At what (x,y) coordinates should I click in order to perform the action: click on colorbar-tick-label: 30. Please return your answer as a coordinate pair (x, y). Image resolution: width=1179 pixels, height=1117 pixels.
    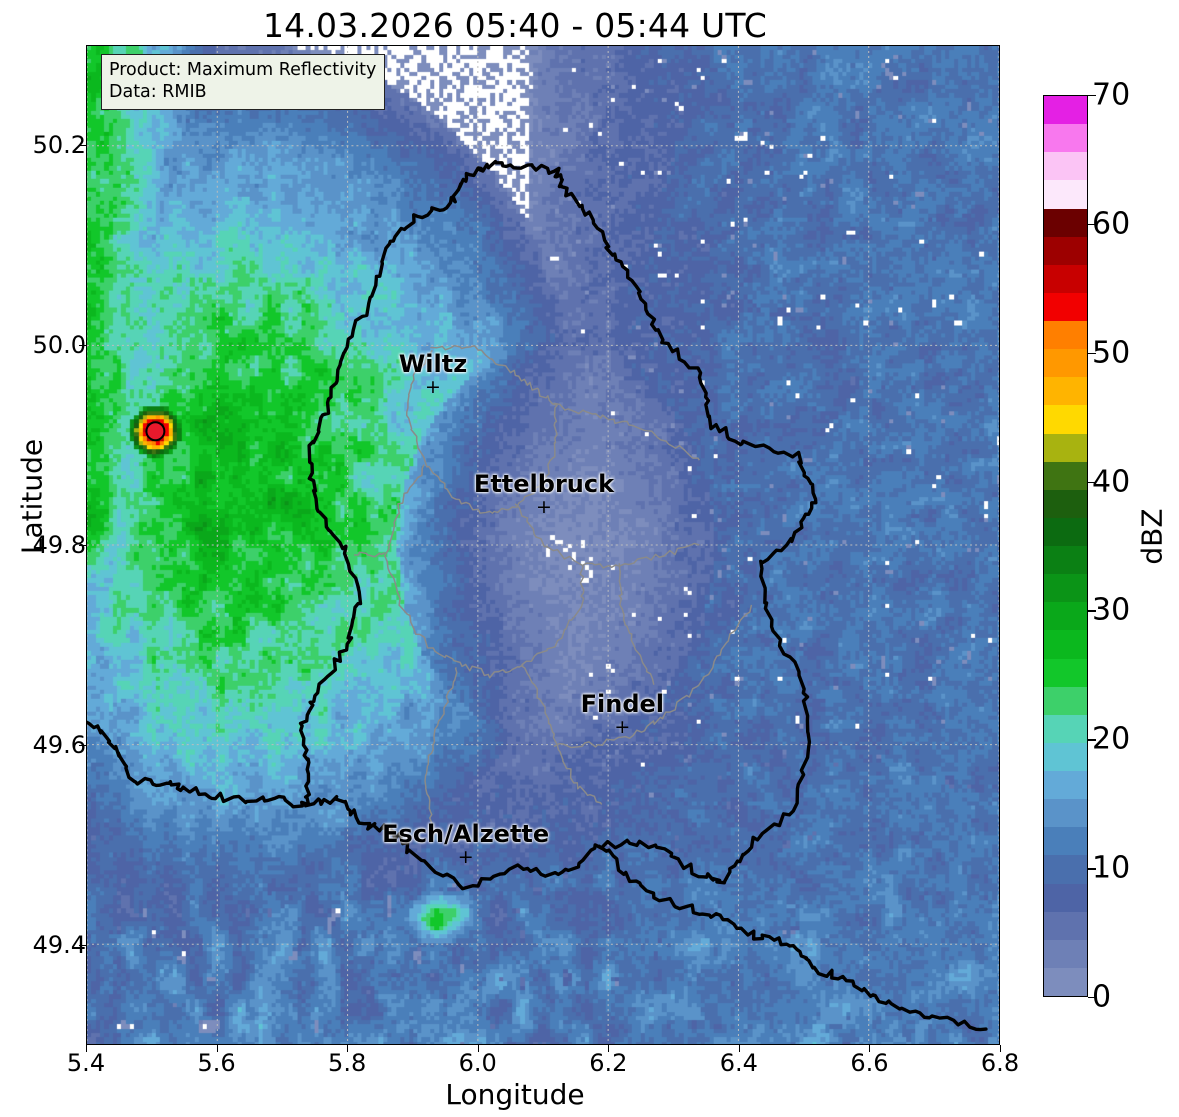
    Looking at the image, I should click on (1111, 610).